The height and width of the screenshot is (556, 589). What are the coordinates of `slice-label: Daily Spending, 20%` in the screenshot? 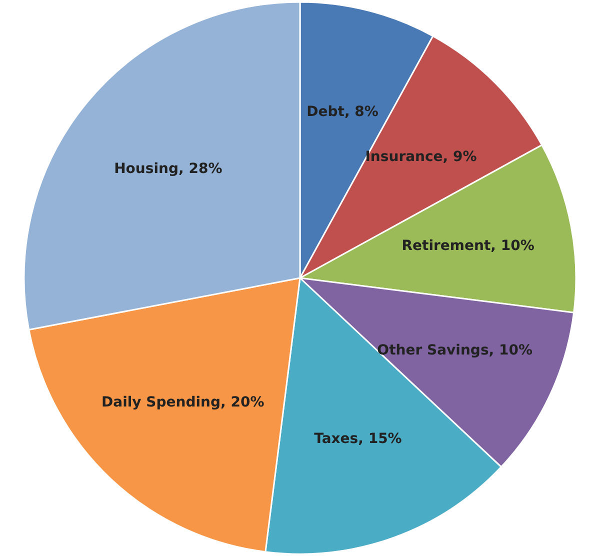 It's located at (182, 402).